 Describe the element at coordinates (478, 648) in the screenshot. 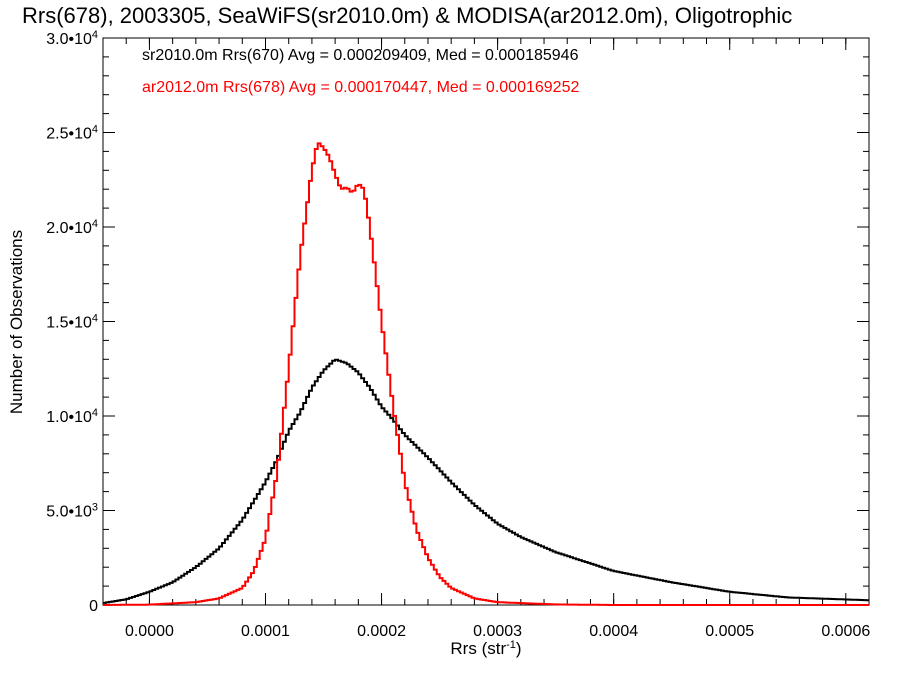

I see `x-axis-label-text: Rrs (str` at that location.